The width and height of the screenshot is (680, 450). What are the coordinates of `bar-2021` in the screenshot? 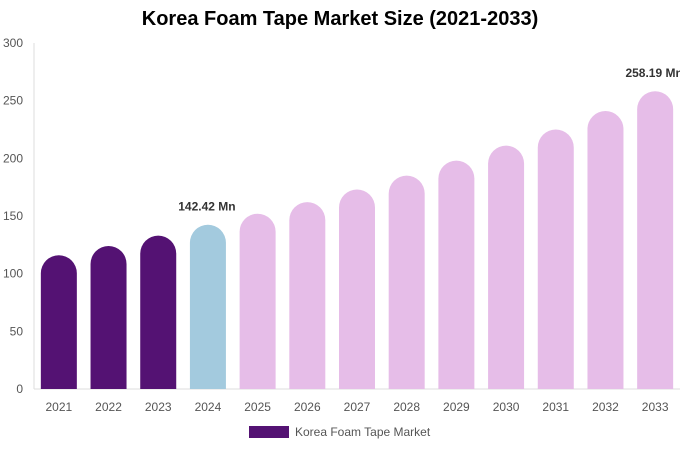 It's located at (58, 322).